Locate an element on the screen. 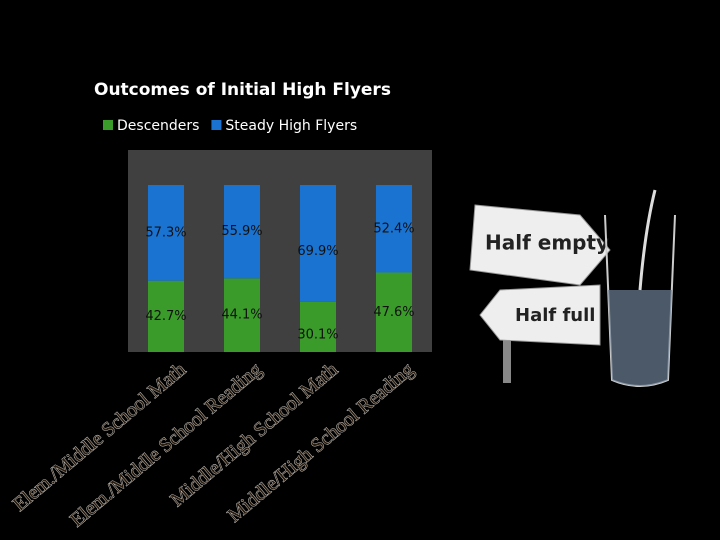  data-label: 42.7% is located at coordinates (165, 316).